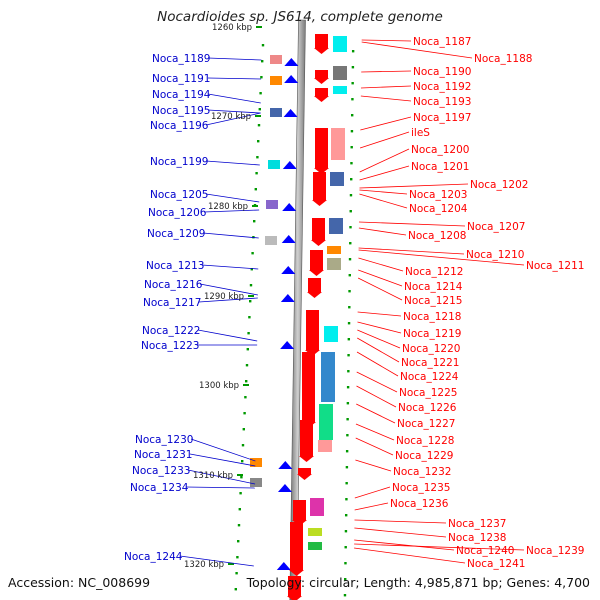  Describe the element at coordinates (420, 133) in the screenshot. I see `forward-gene-label: ileS` at that location.